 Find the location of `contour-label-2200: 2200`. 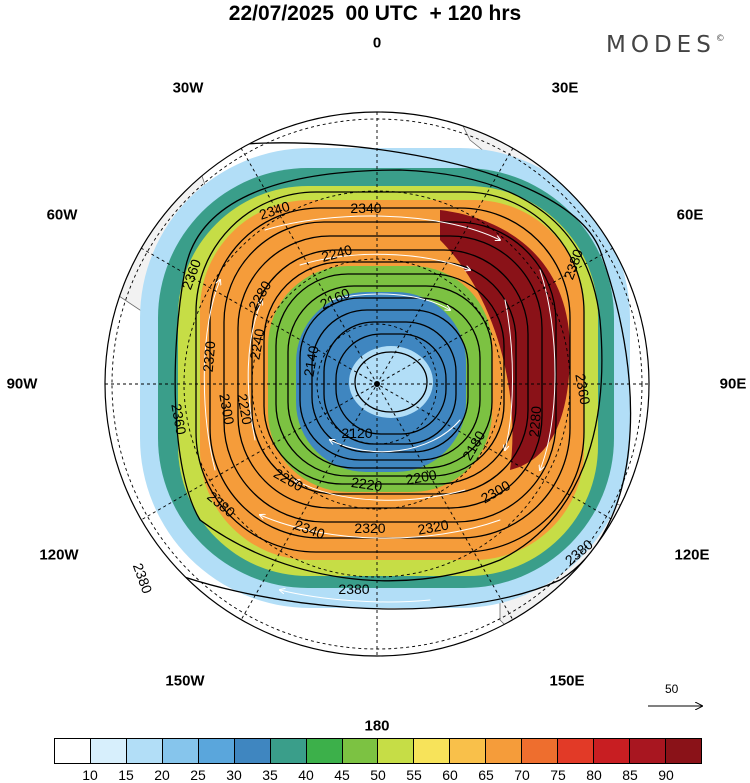

contour-label-2200: 2200 is located at coordinates (421, 476).